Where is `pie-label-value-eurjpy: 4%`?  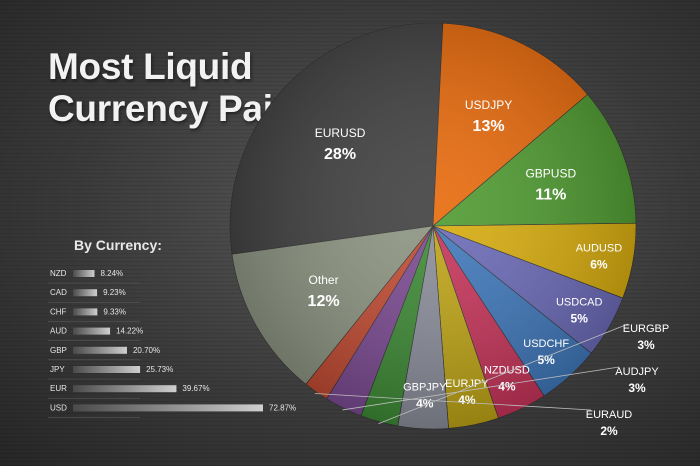 pie-label-value-eurjpy: 4% is located at coordinates (467, 400).